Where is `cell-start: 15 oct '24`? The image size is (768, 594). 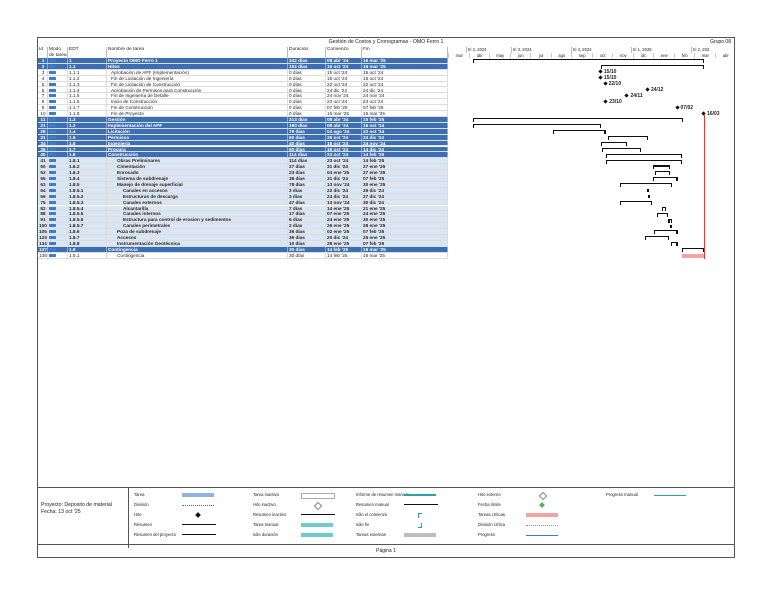 cell-start: 15 oct '24 is located at coordinates (344, 72).